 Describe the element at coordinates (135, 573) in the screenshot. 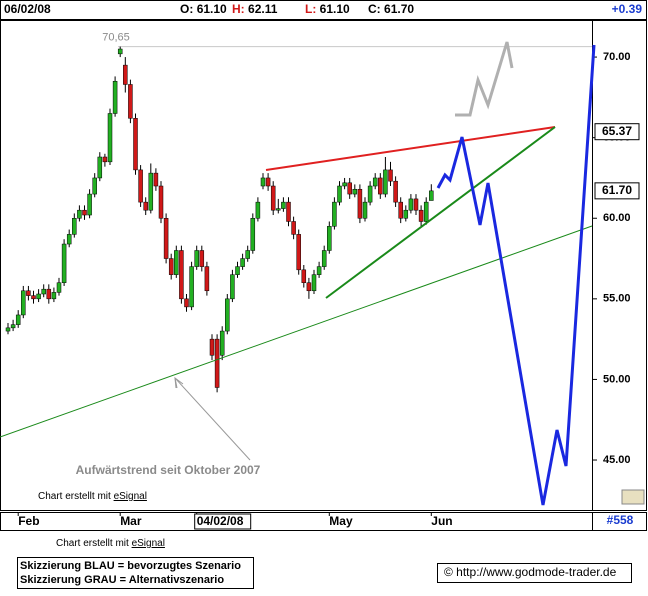

I see `legend-box` at that location.